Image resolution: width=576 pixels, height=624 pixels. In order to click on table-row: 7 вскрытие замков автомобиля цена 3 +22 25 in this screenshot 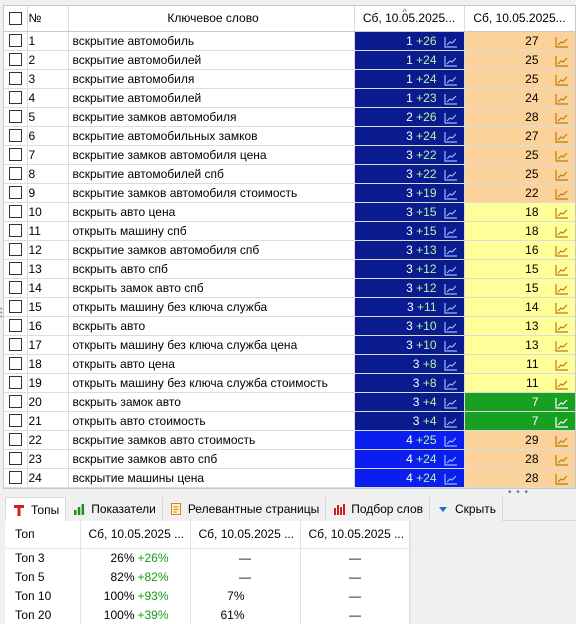, I will do `click(289, 155)`.